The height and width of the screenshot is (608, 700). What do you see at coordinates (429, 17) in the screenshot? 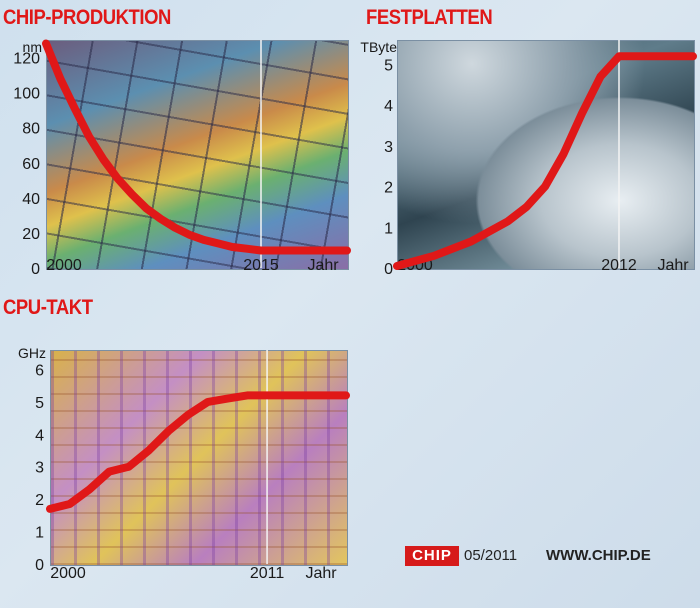
I see `chart-title: FESTPLATTEN` at bounding box center [429, 17].